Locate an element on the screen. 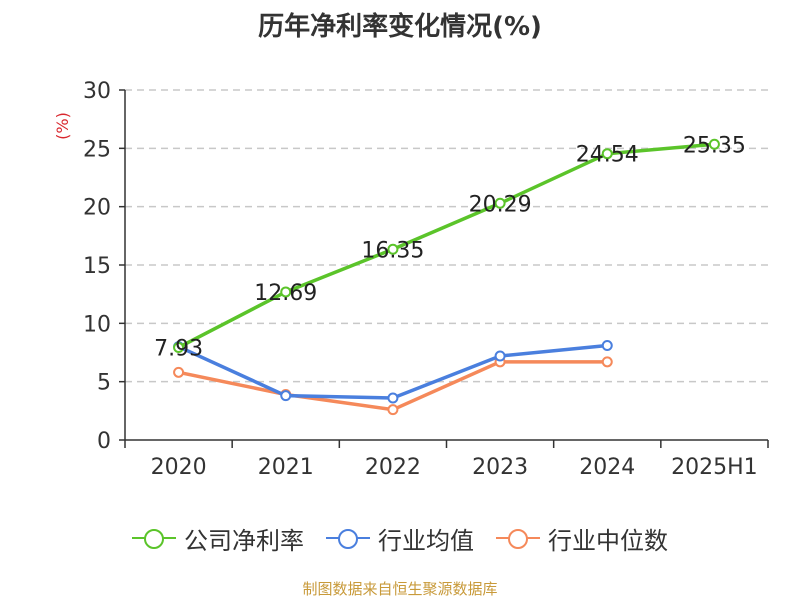  legend-label: 行业均值 is located at coordinates (426, 540).